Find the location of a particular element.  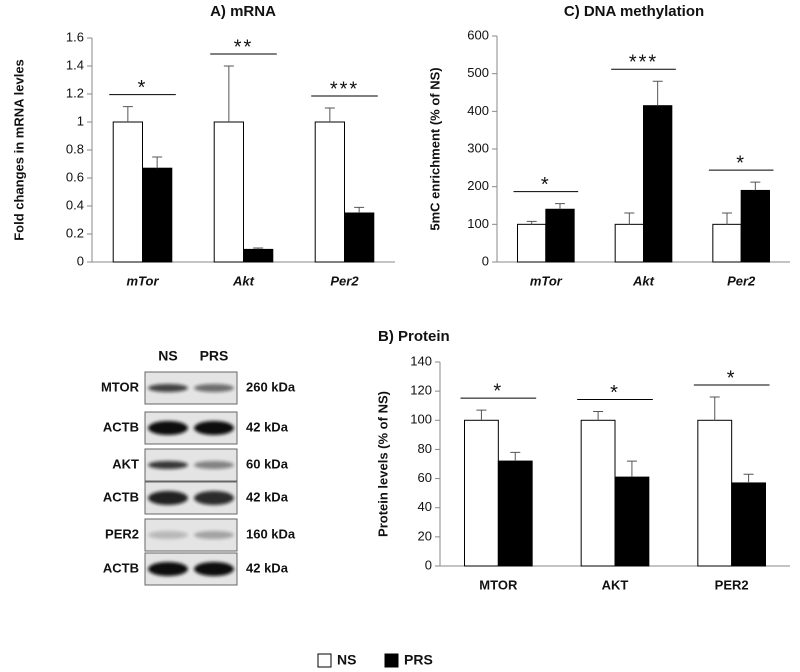

chart-title: B) Protein is located at coordinates (414, 336).